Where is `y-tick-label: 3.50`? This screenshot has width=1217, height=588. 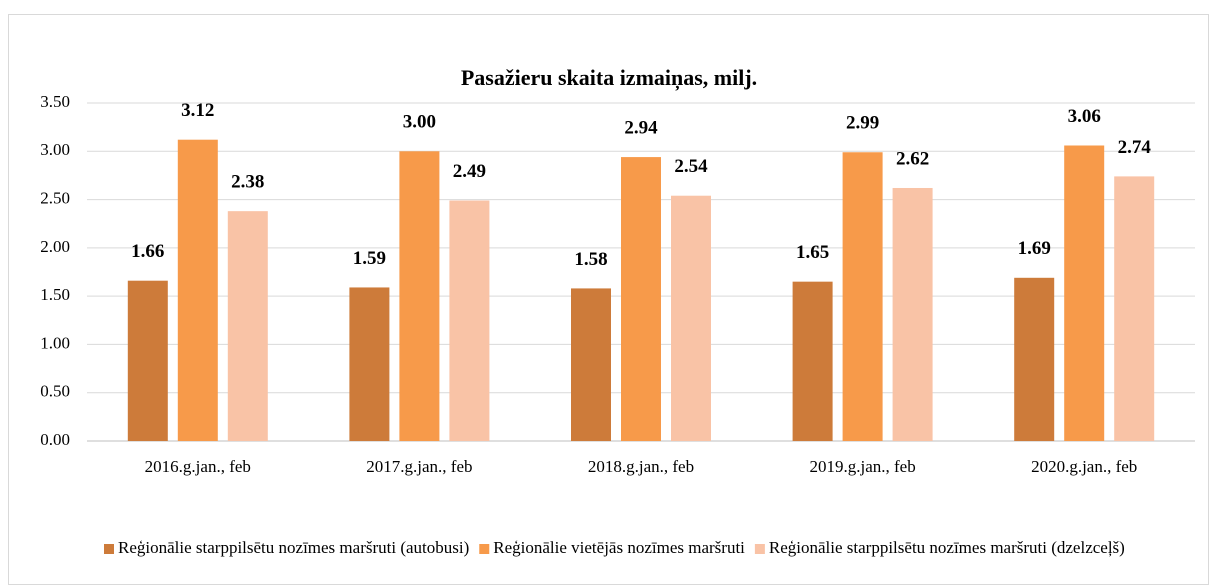
y-tick-label: 3.50 is located at coordinates (55, 101).